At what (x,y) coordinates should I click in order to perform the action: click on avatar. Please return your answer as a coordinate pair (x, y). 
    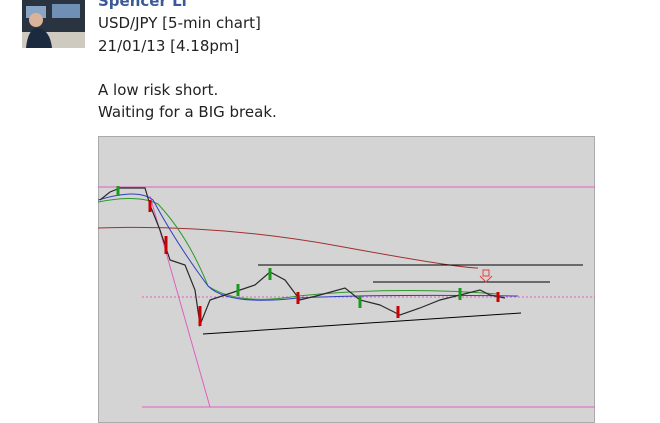
    Looking at the image, I should click on (53, 24).